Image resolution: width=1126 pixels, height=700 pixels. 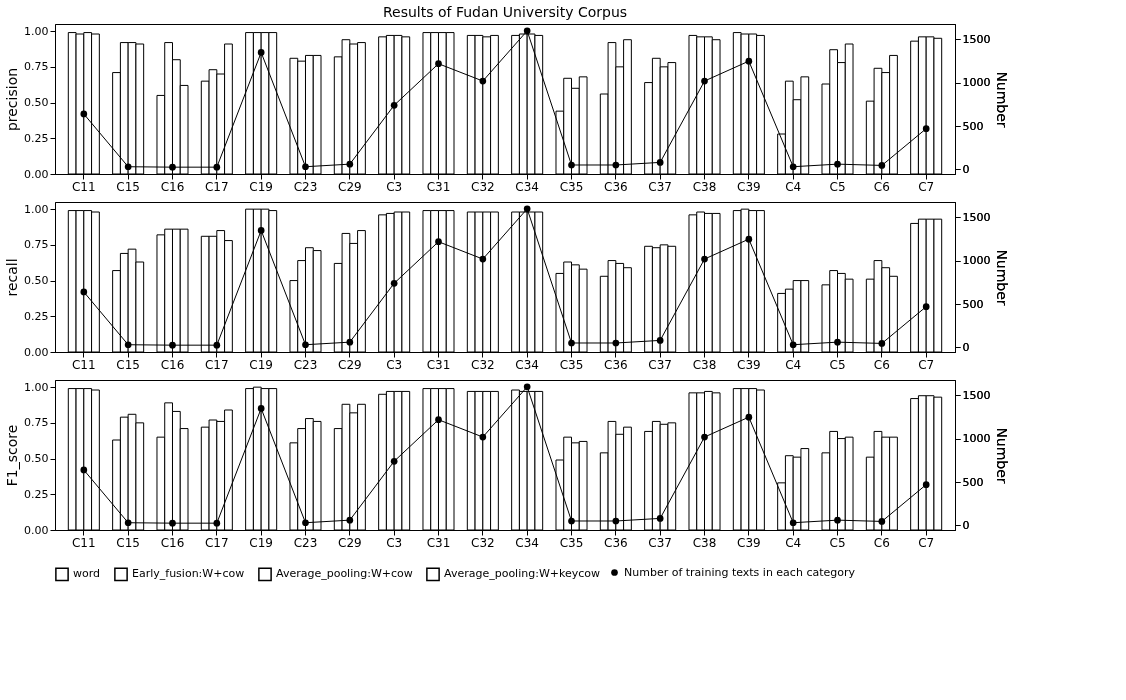 What do you see at coordinates (740, 572) in the screenshot?
I see `legend-label: Number of training texts in each category` at bounding box center [740, 572].